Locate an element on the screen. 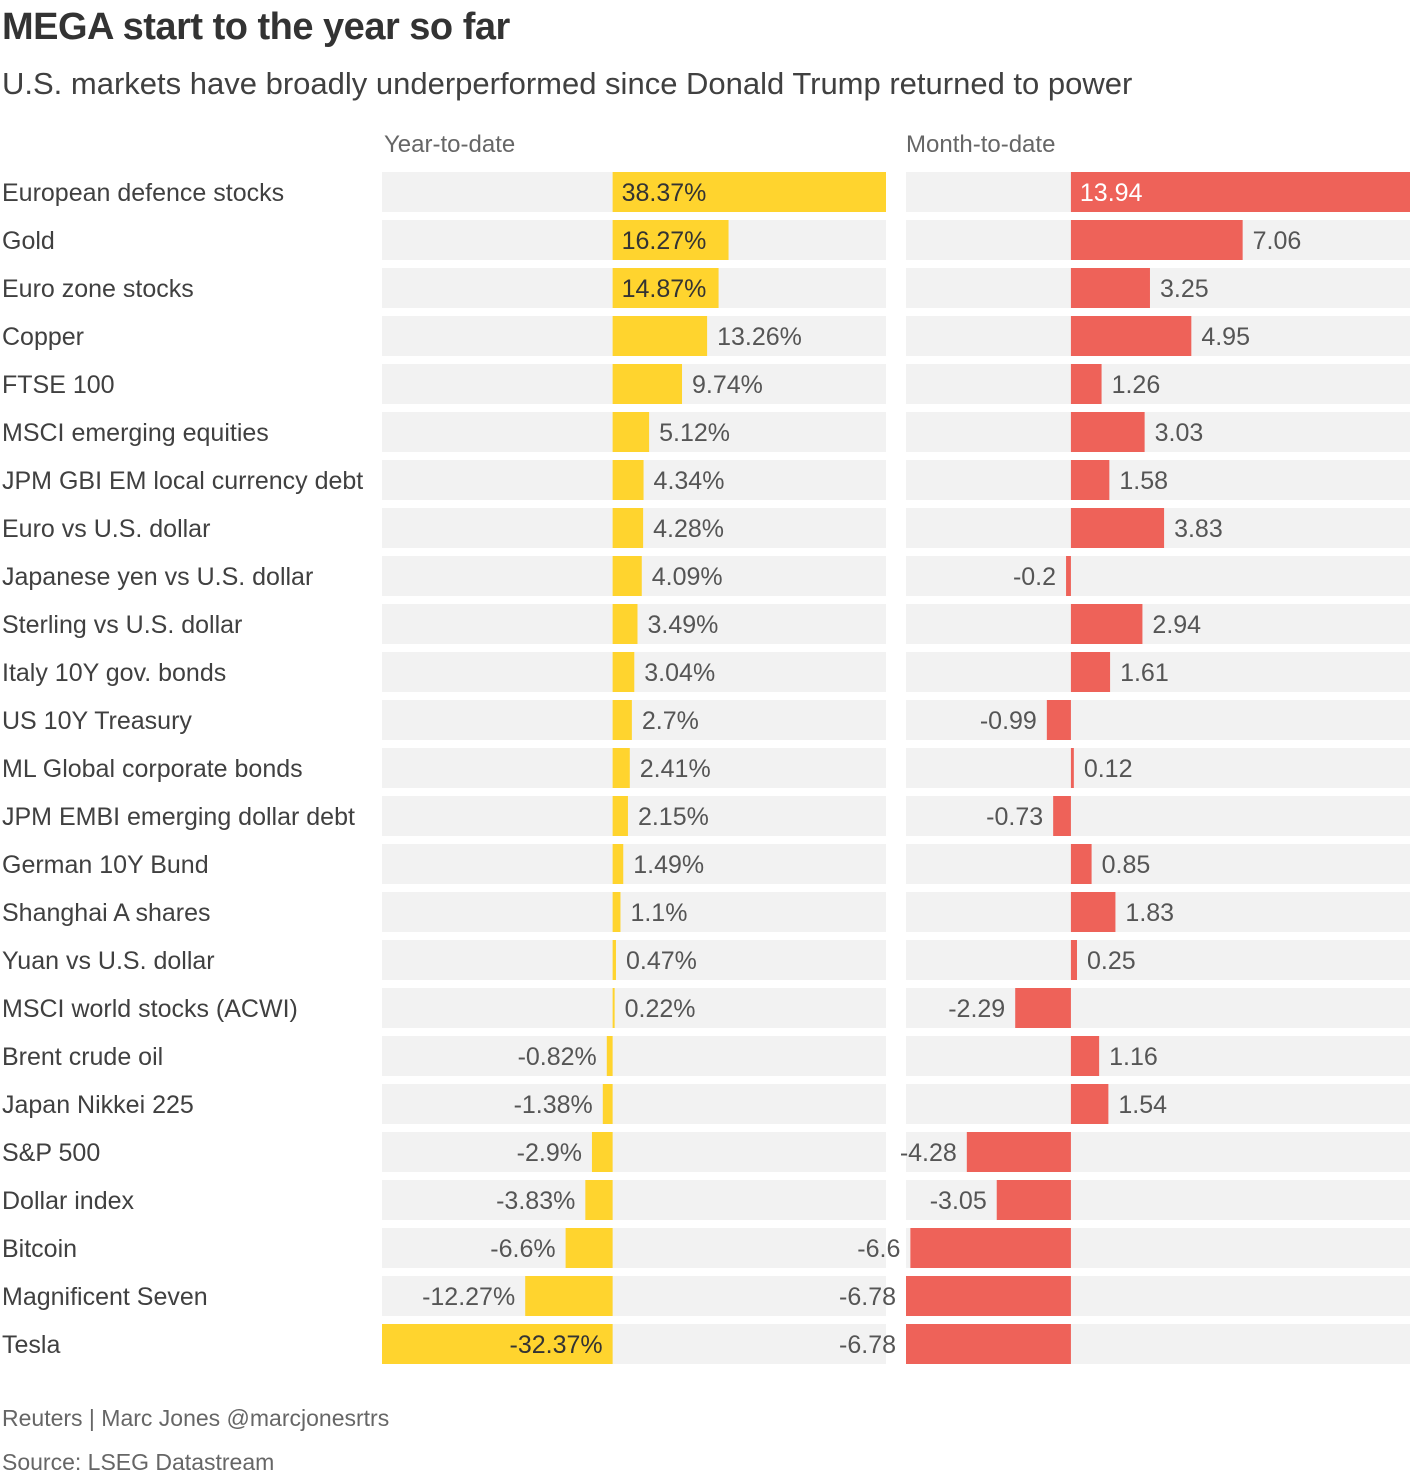 This screenshot has width=1420, height=1478. mtd-value-label: -0.2 is located at coordinates (1034, 577).